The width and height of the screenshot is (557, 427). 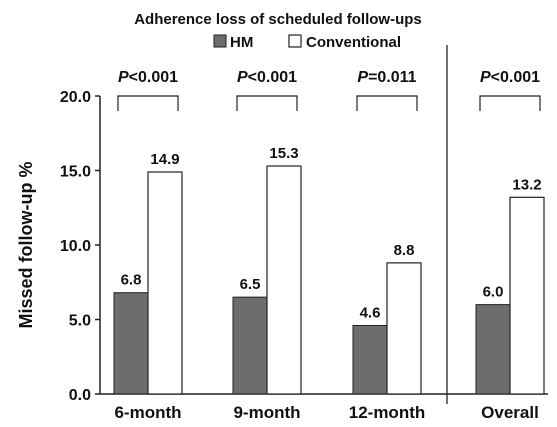 What do you see at coordinates (387, 412) in the screenshot?
I see `x-category-label: 12-month` at bounding box center [387, 412].